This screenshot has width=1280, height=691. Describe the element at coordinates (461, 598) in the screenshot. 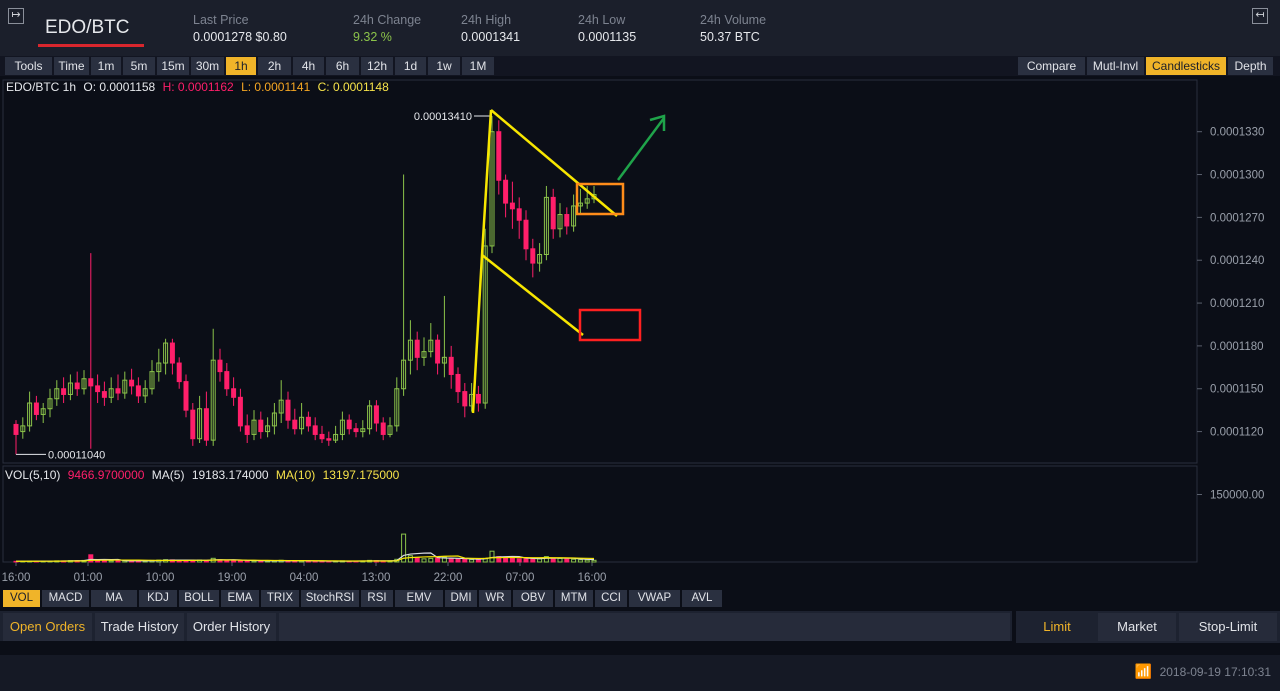

I see `ind-dmi: DMI` at that location.